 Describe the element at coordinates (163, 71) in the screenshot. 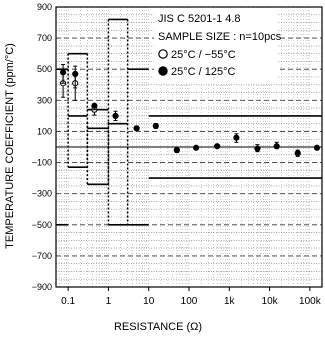

I see `legend-filled-circle-icon` at that location.